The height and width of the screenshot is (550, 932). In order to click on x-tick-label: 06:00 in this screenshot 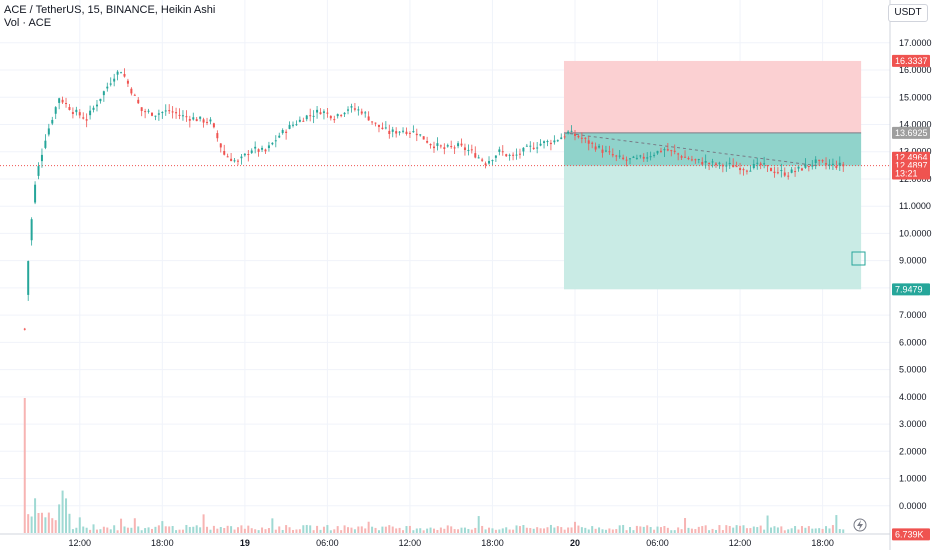, I will do `click(657, 543)`.